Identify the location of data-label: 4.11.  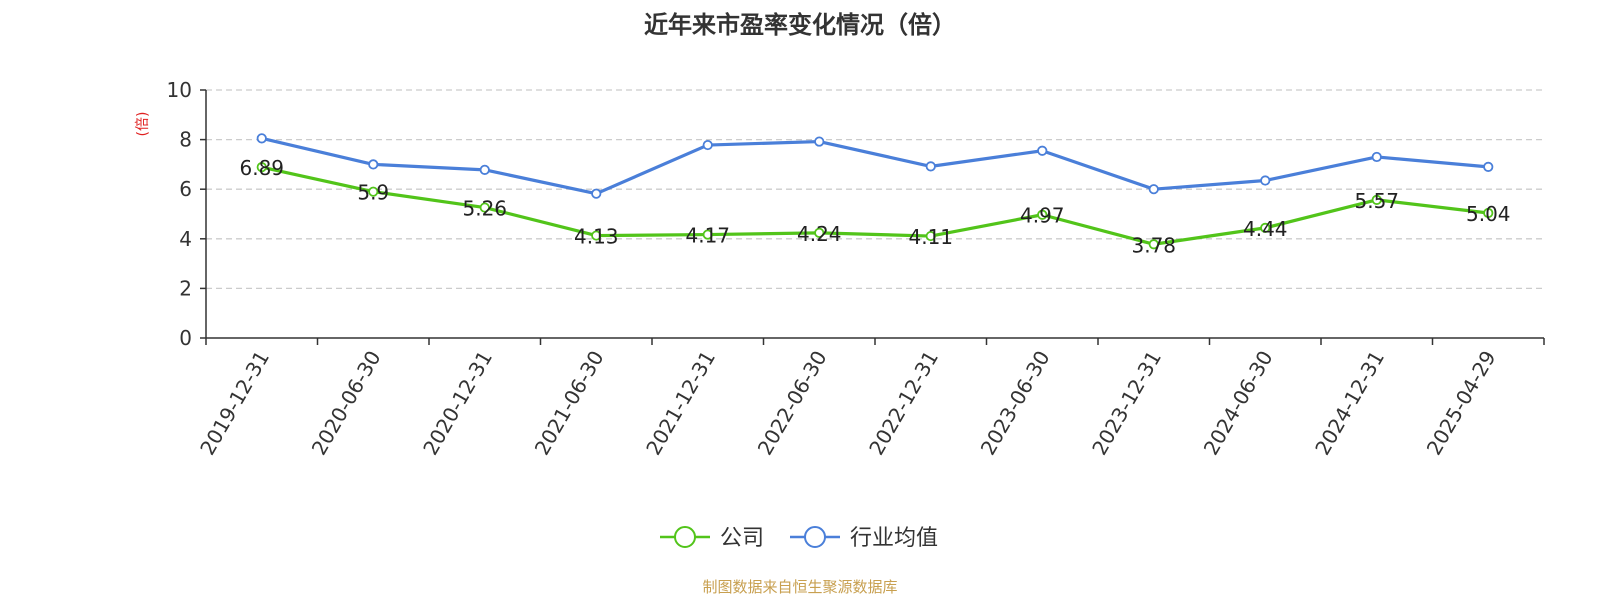
(930, 237).